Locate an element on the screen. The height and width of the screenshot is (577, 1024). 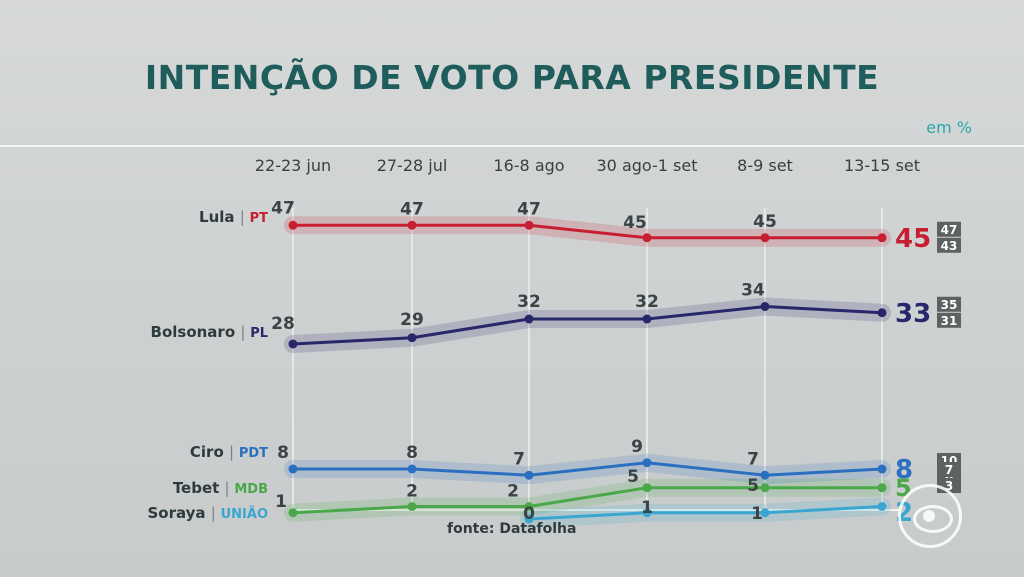
final-value-label: 33 is located at coordinates (913, 314).